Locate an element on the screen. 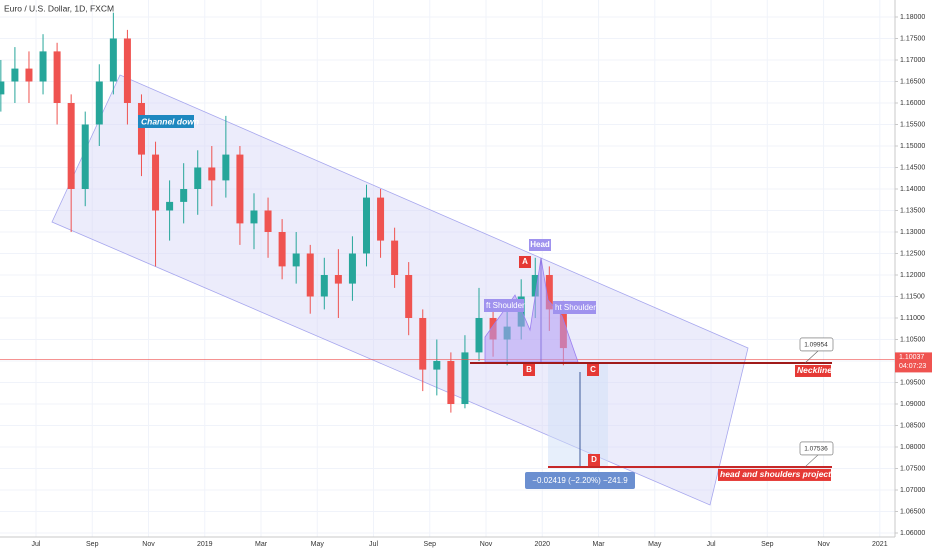  a-label: A is located at coordinates (525, 261).